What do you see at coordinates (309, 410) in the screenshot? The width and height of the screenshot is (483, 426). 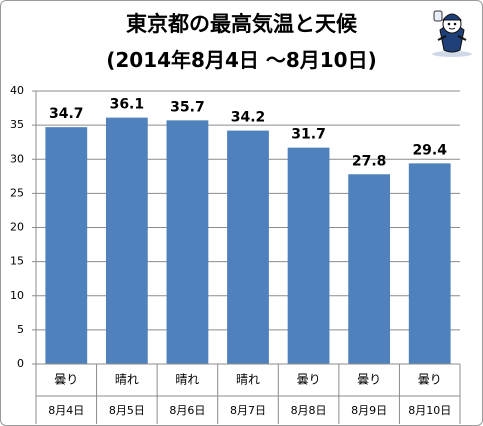 I see `x-tick-label: 8月8日` at bounding box center [309, 410].